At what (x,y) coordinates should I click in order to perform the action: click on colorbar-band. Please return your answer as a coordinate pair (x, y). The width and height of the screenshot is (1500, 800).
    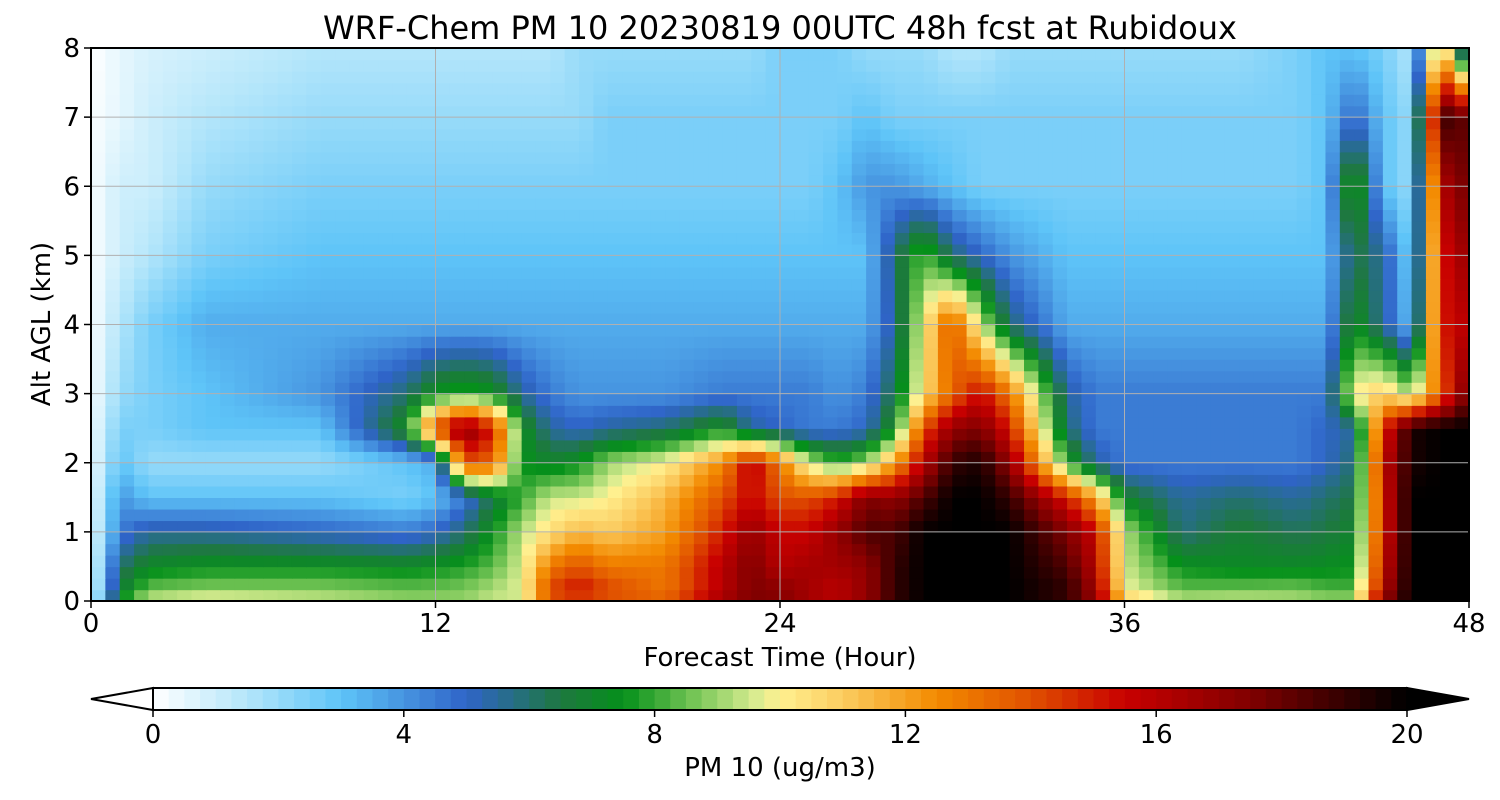
    Looking at the image, I should click on (741, 699).